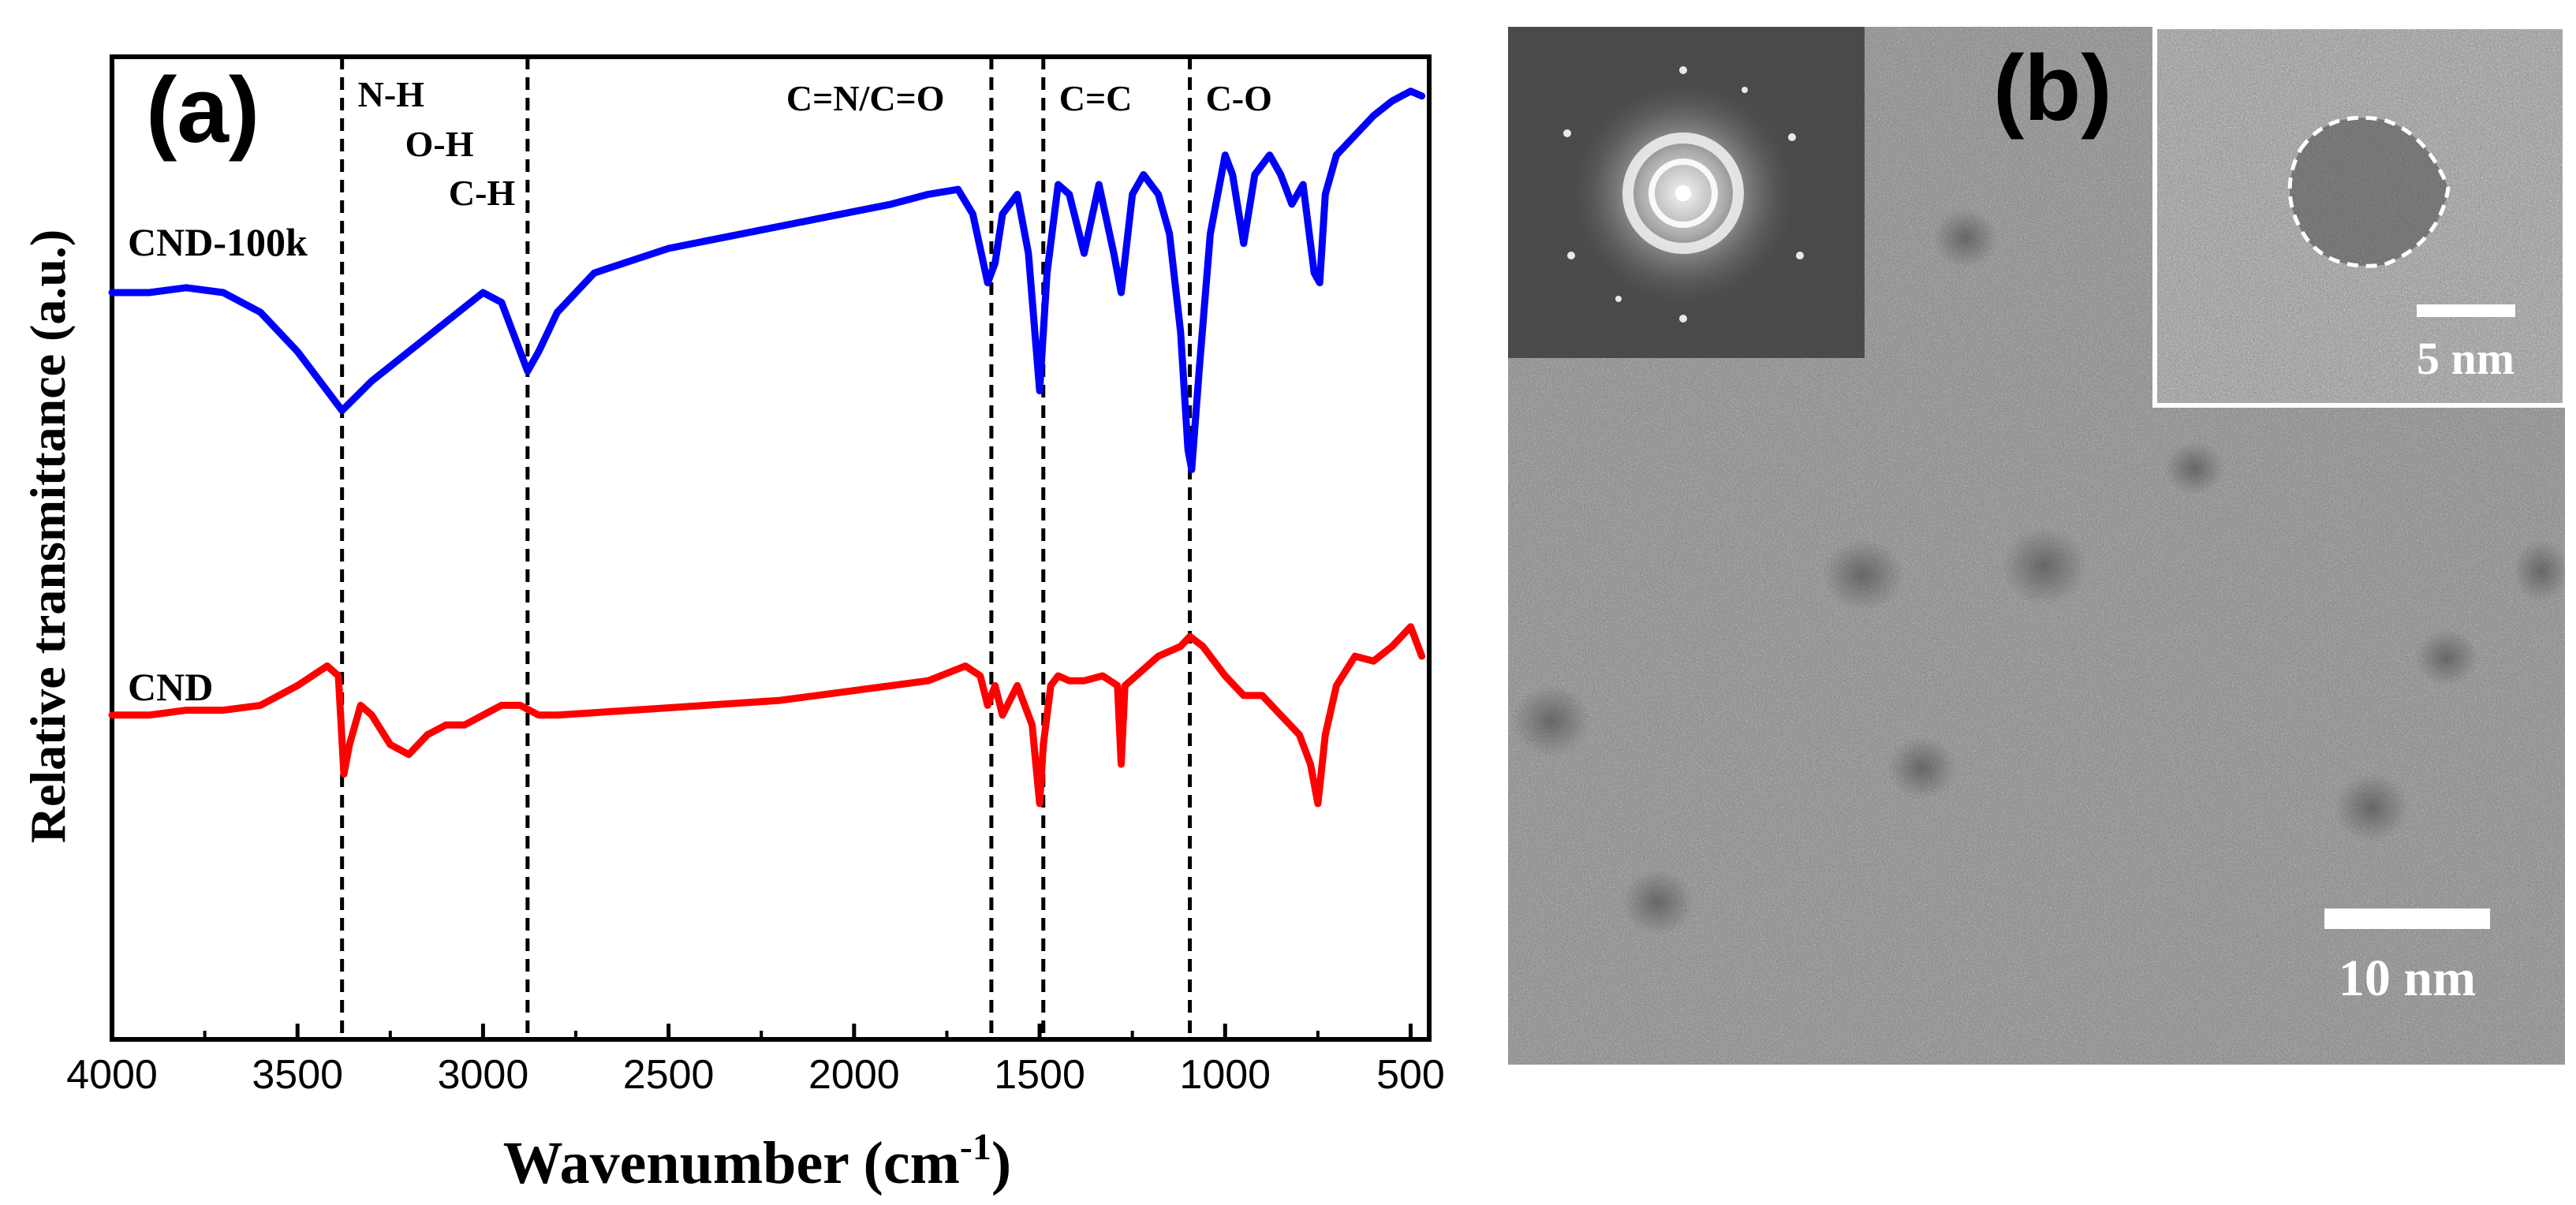  Describe the element at coordinates (1225, 1075) in the screenshot. I see `x-tick-label: 1000` at that location.